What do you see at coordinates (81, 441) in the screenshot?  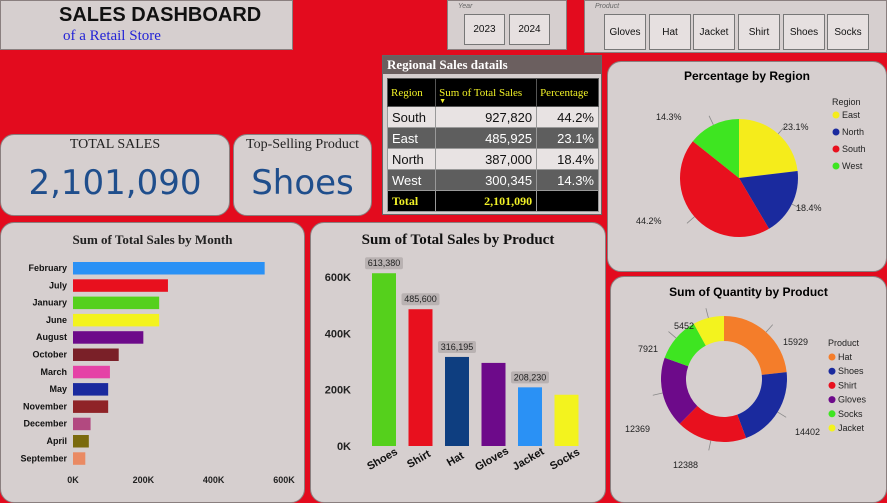 I see `month-bar-april` at bounding box center [81, 441].